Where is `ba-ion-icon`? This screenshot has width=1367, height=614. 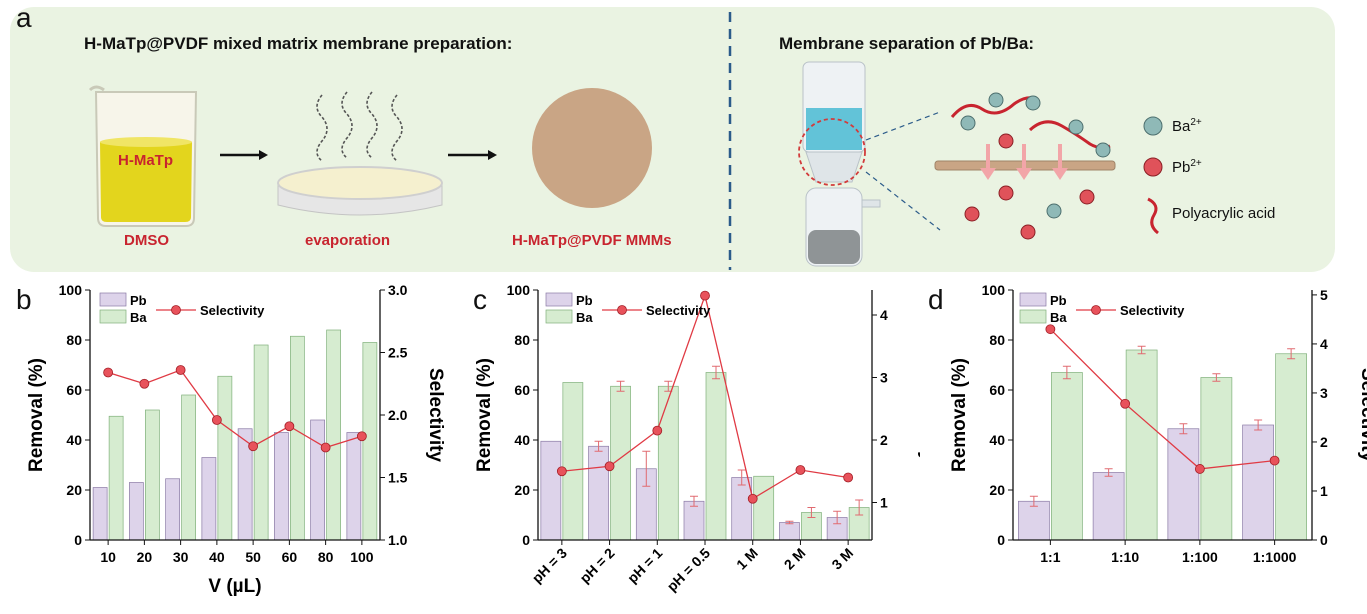
ba-ion-icon is located at coordinates (1153, 126).